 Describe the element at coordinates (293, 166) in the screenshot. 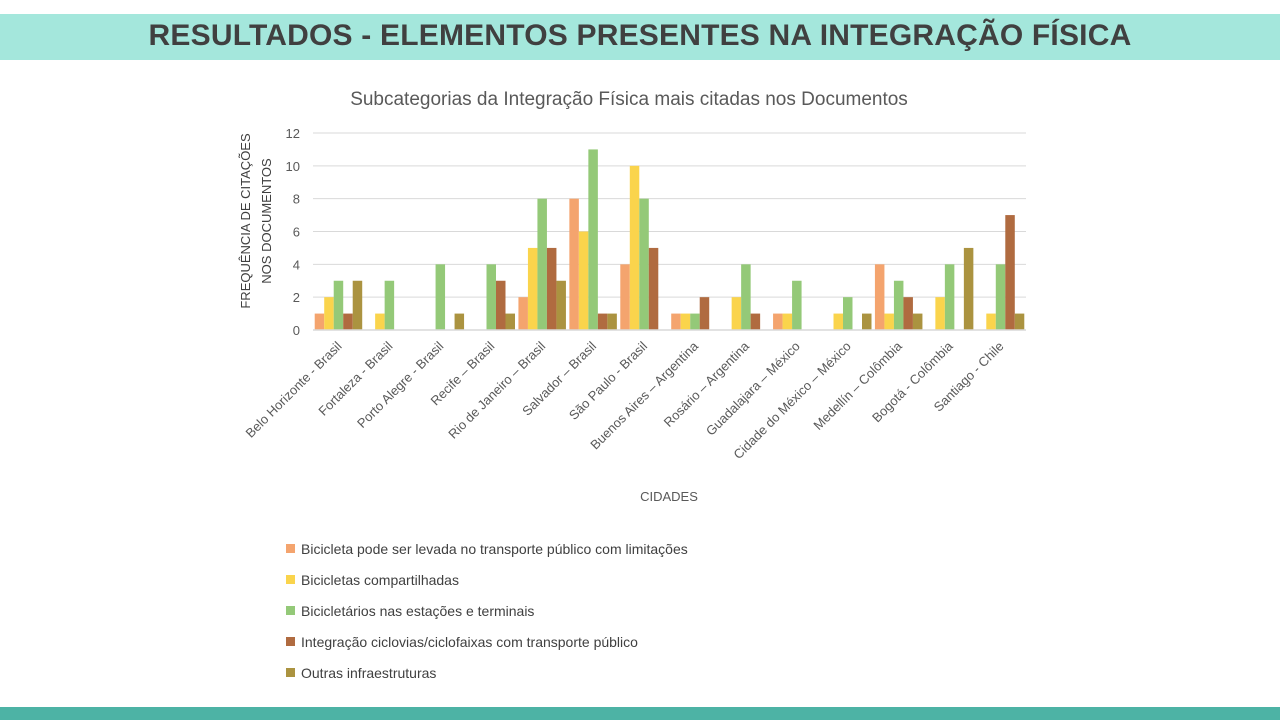

I see `y-tick-label: 10` at that location.